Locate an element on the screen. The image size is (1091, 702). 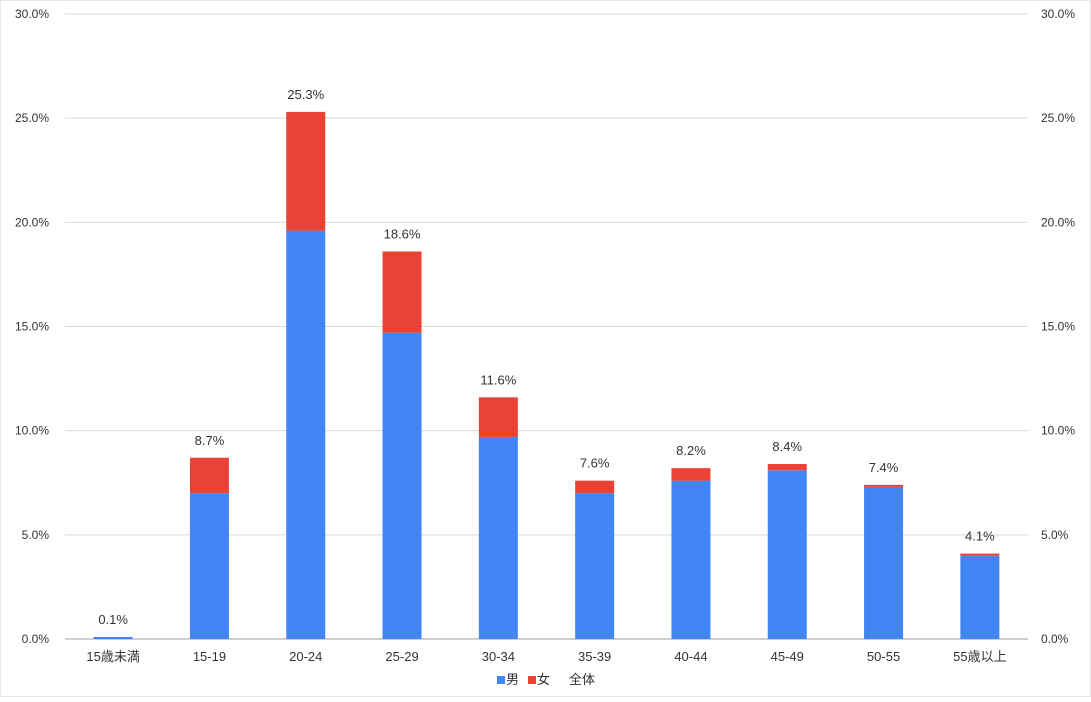
y-tick-label-right: 15.0% is located at coordinates (1058, 327).